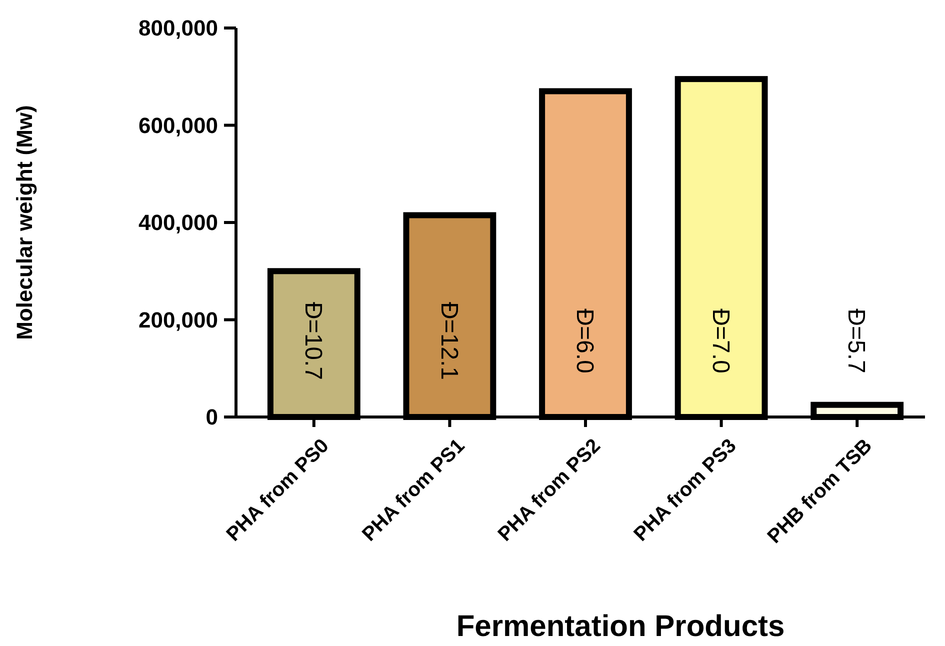 Image resolution: width=945 pixels, height=646 pixels. What do you see at coordinates (178, 28) in the screenshot?
I see `y-tick-label: 800,000` at bounding box center [178, 28].